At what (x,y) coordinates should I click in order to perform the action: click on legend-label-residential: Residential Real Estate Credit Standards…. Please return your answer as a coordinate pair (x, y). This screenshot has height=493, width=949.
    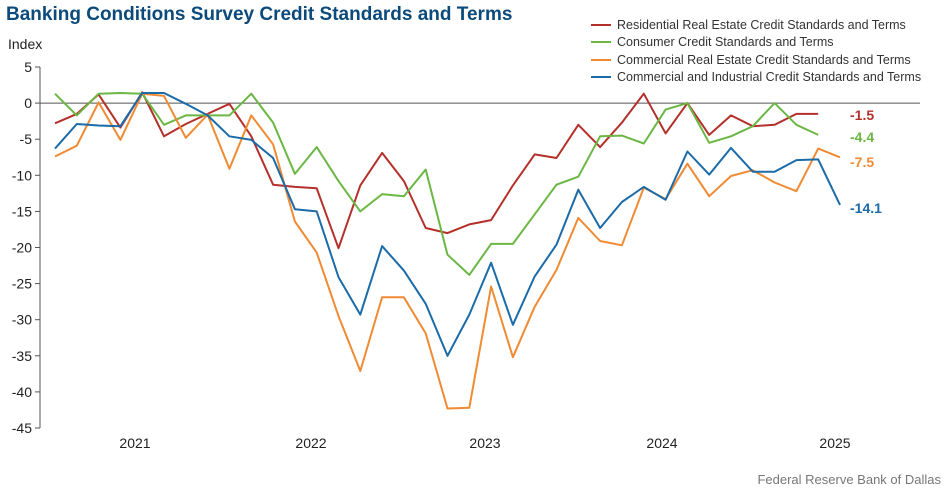
    Looking at the image, I should click on (761, 24).